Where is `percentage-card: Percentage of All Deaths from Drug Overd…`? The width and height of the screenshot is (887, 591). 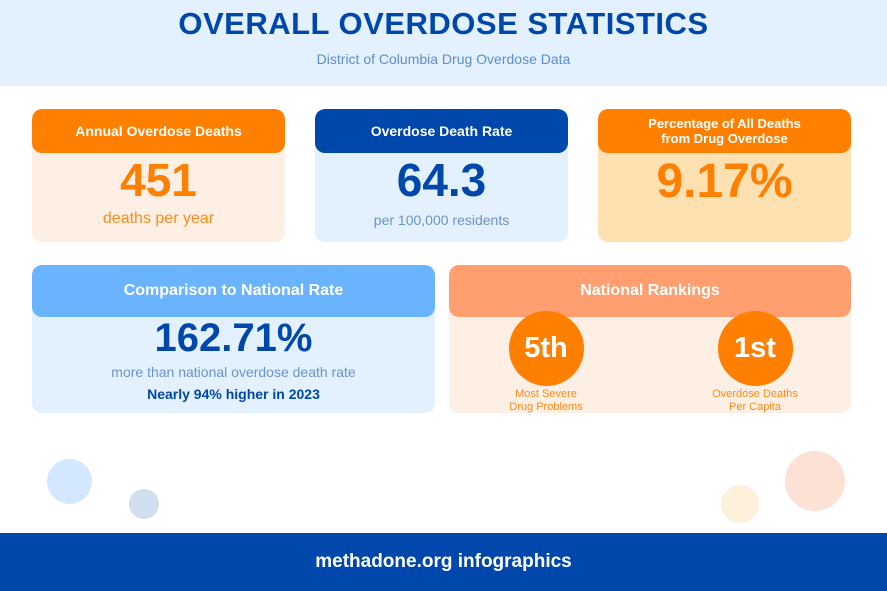 percentage-card: Percentage of All Deaths from Drug Overd… is located at coordinates (724, 175).